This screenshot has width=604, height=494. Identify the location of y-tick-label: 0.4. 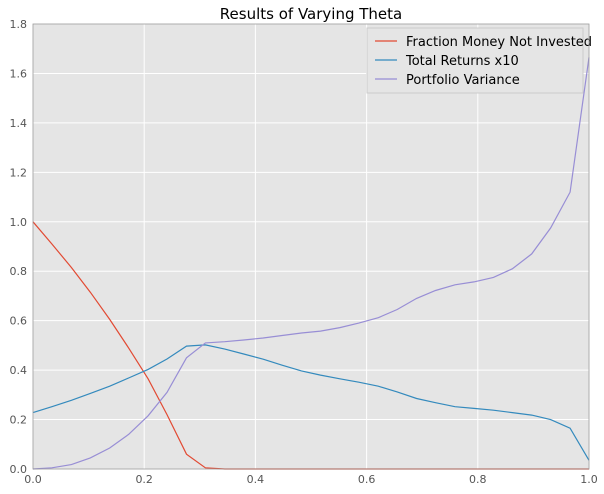
(19, 370).